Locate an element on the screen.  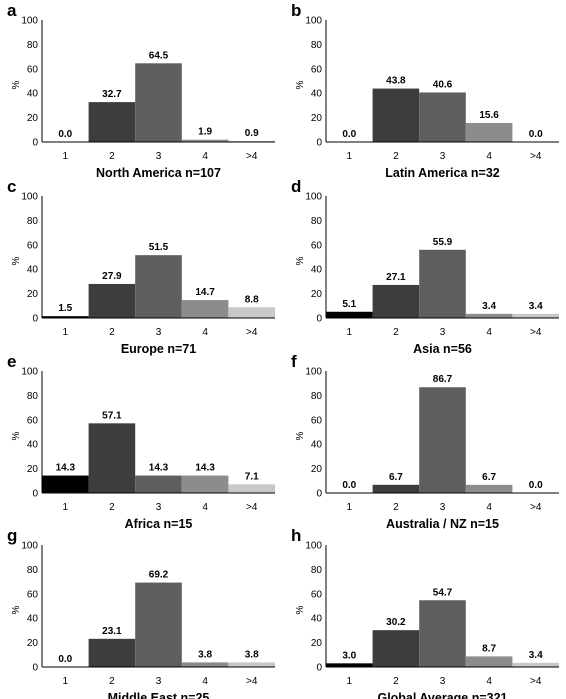
bar-value-label: 3.4 is located at coordinates (489, 306).